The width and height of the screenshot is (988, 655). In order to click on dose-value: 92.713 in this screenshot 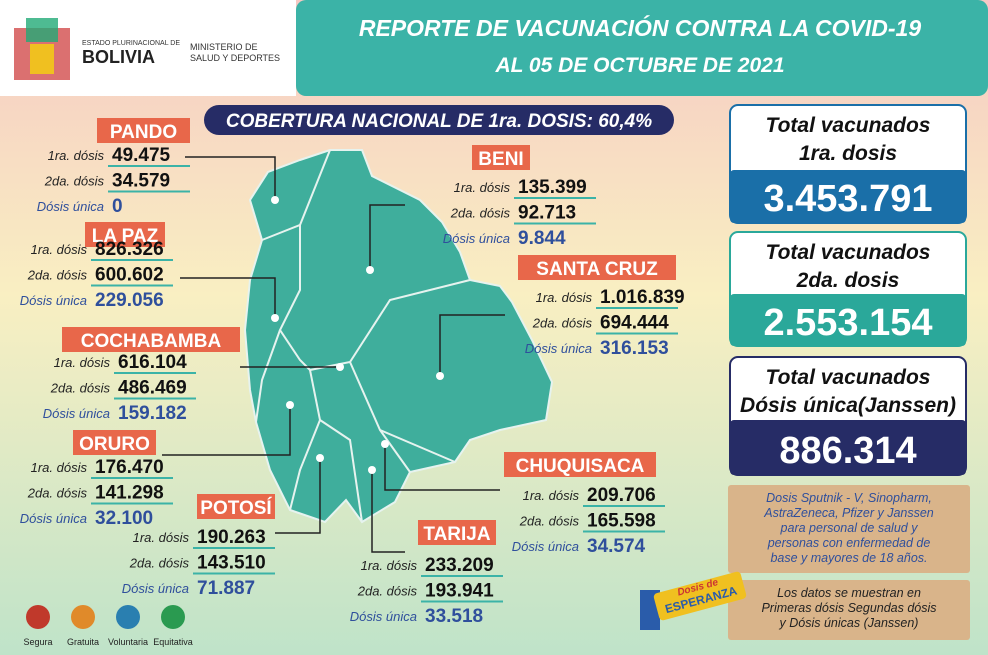, I will do `click(547, 213)`.